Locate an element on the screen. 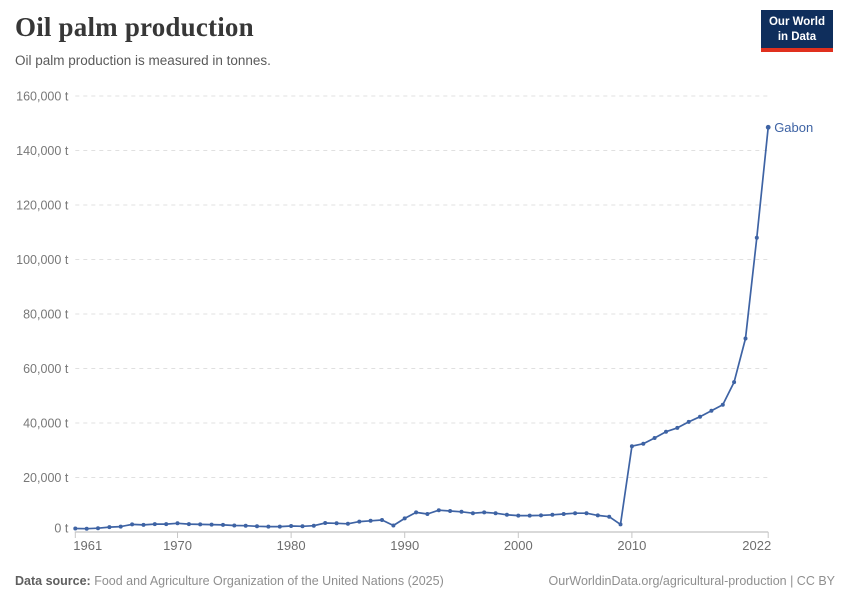 The image size is (850, 600). x-axis-label: 1990 is located at coordinates (404, 545).